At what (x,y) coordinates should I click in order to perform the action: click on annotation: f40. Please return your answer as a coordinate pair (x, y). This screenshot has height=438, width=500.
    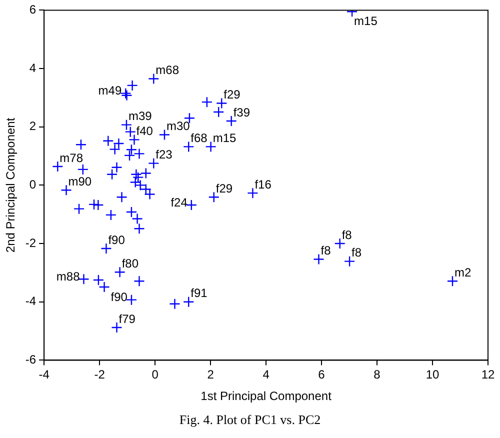
    Looking at the image, I should click on (145, 131).